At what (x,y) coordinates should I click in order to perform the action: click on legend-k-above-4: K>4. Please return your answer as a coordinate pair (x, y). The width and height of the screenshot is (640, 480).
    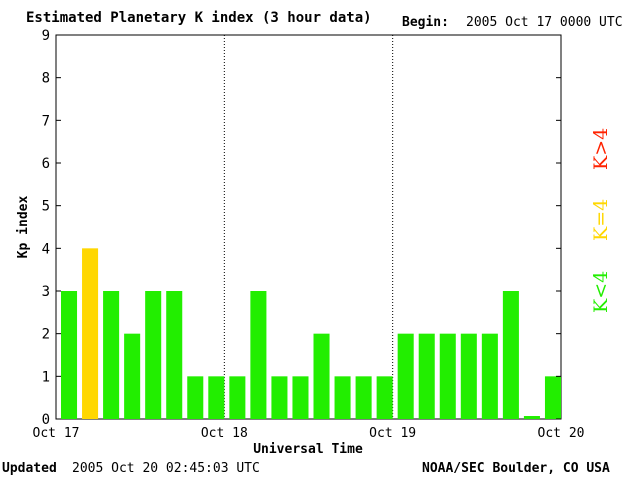
    Looking at the image, I should click on (601, 149).